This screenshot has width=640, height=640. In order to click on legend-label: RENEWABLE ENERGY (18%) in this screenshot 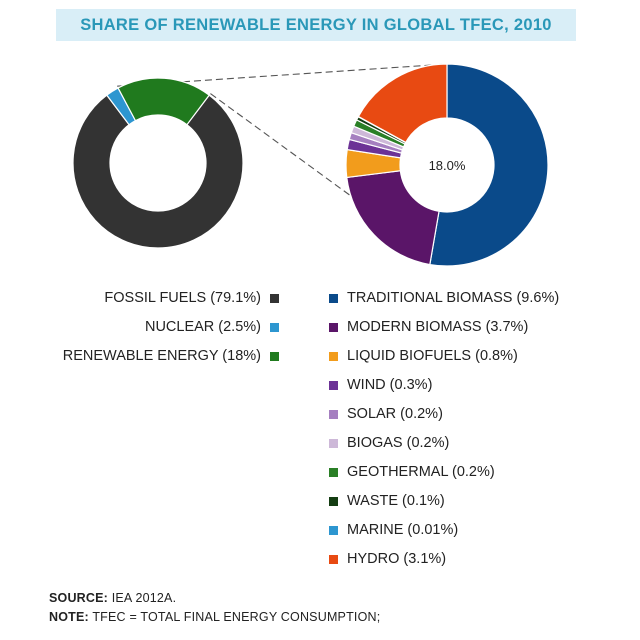, I will do `click(161, 356)`.